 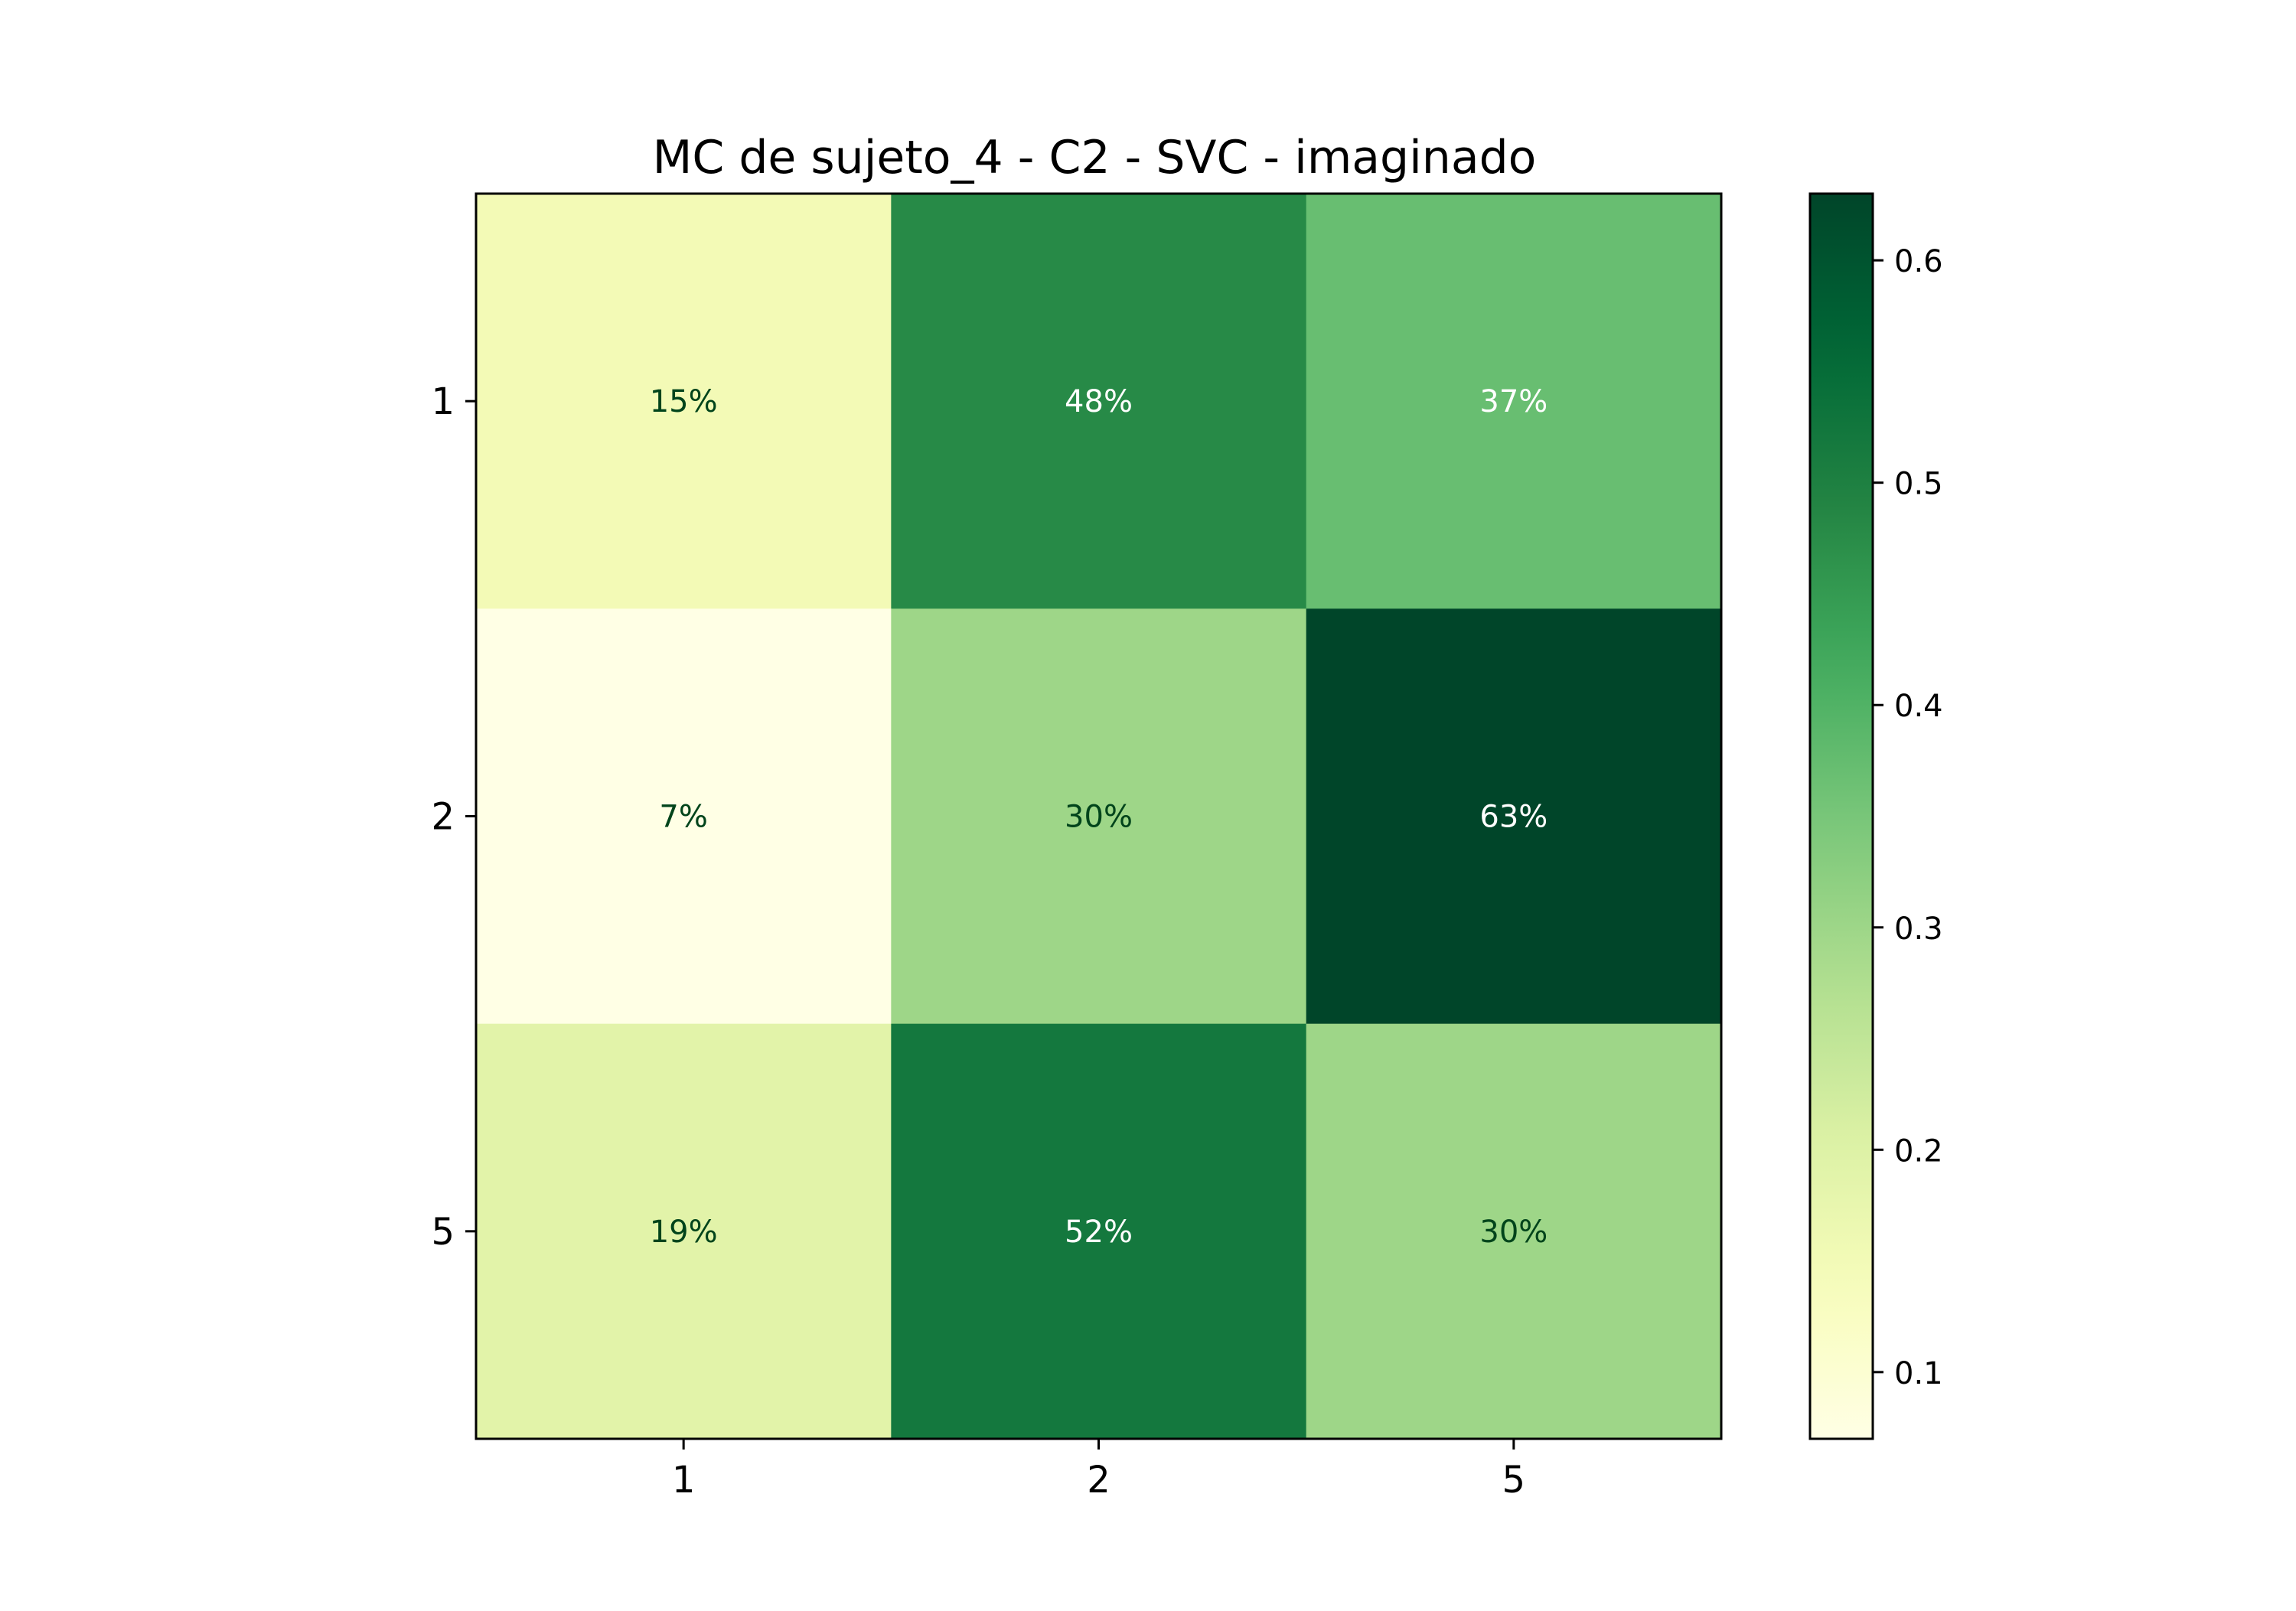 I want to click on cell-label-r3-c3: 30%, so click(x=1513, y=1232).